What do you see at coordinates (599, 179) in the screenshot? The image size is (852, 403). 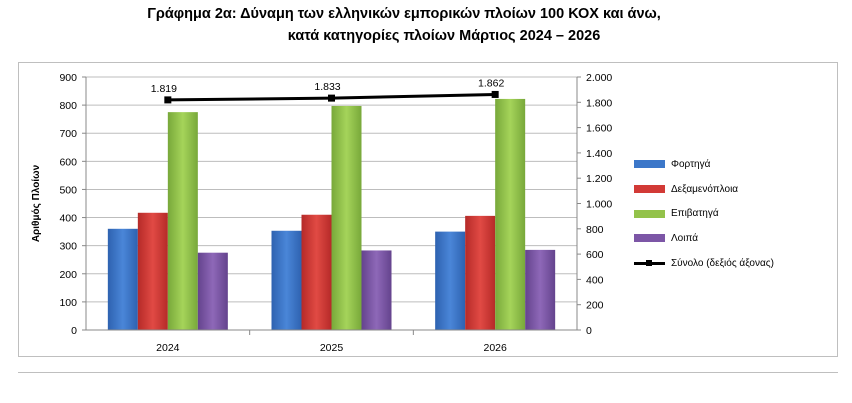 I see `y2-tick-label: 1.200` at bounding box center [599, 179].